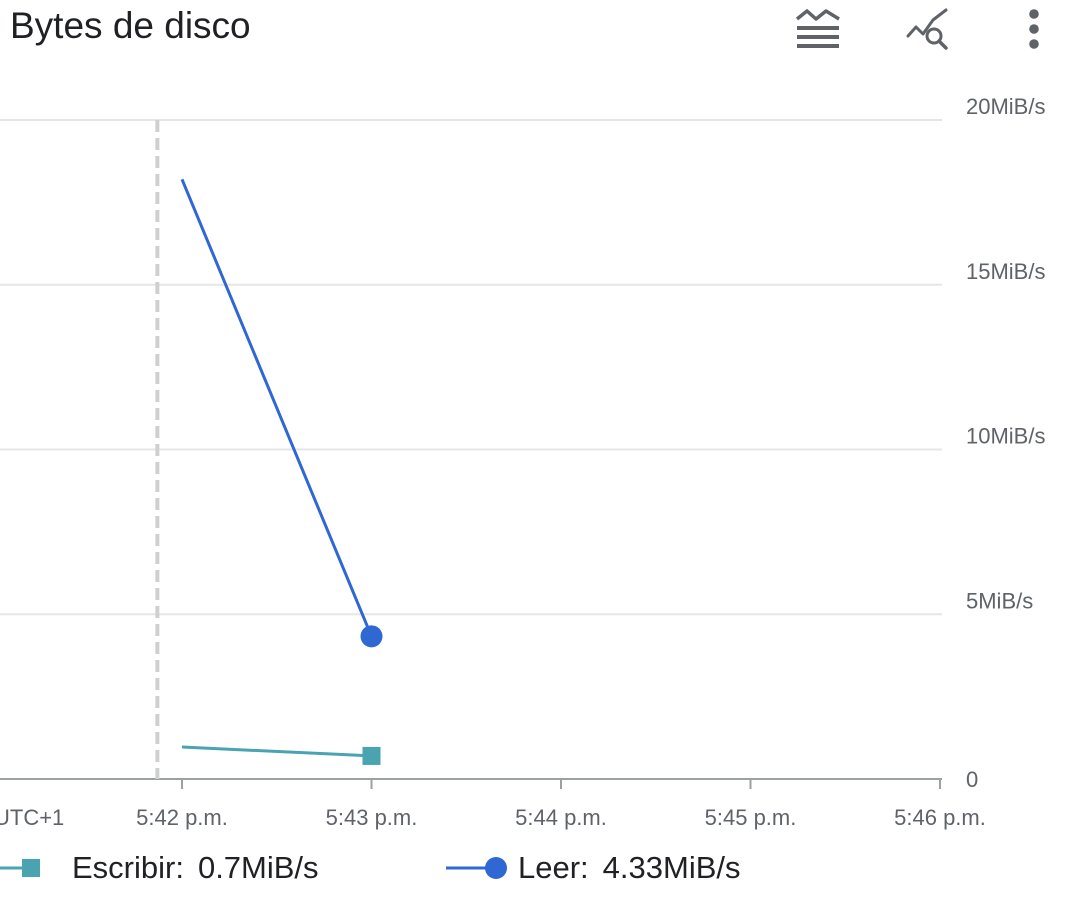 Image resolution: width=1078 pixels, height=902 pixels. I want to click on y-tick-label: 10MiB/s, so click(1005, 436).